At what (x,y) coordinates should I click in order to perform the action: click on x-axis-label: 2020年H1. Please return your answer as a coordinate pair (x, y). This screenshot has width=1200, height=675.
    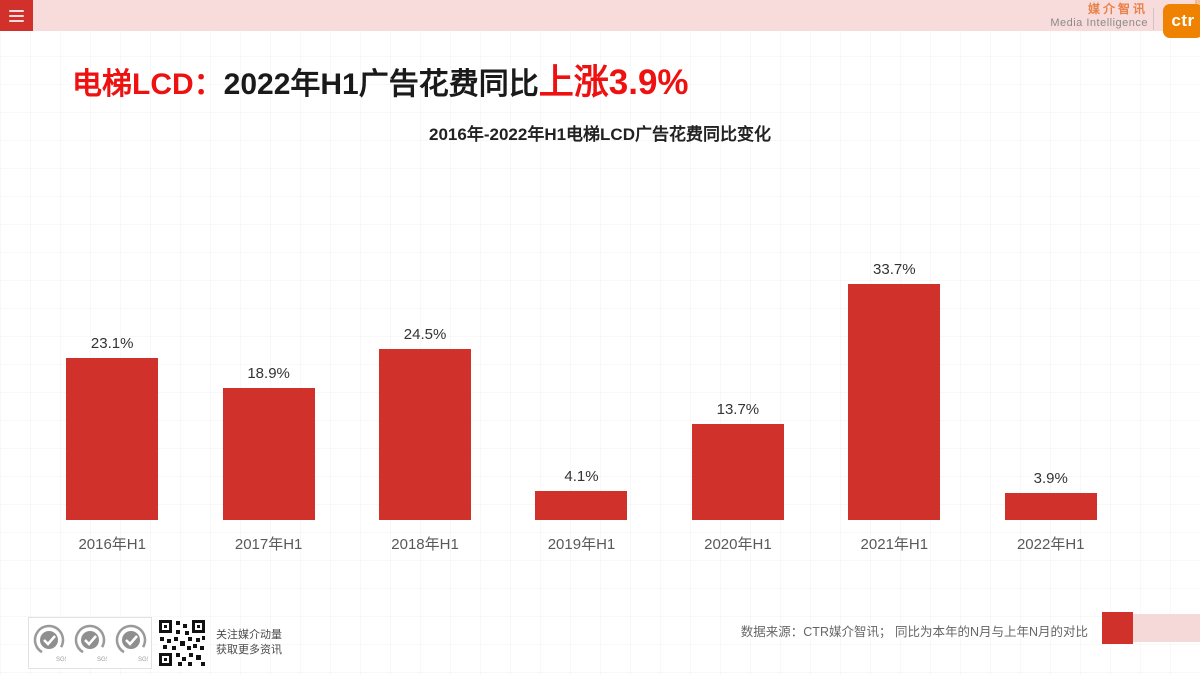
    Looking at the image, I should click on (738, 544).